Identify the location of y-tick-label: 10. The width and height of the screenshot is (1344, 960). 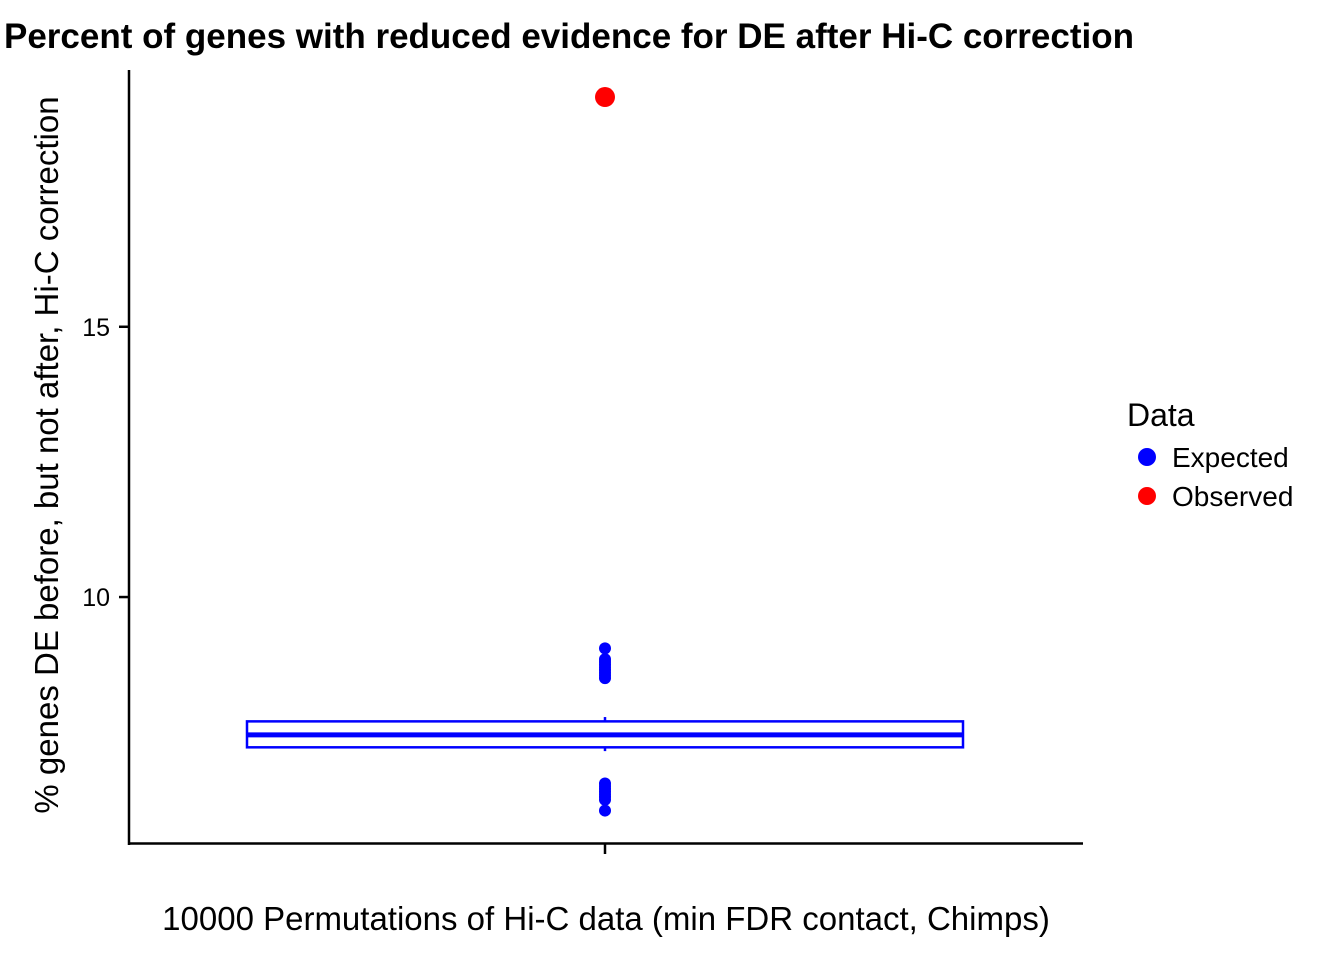
(96, 598).